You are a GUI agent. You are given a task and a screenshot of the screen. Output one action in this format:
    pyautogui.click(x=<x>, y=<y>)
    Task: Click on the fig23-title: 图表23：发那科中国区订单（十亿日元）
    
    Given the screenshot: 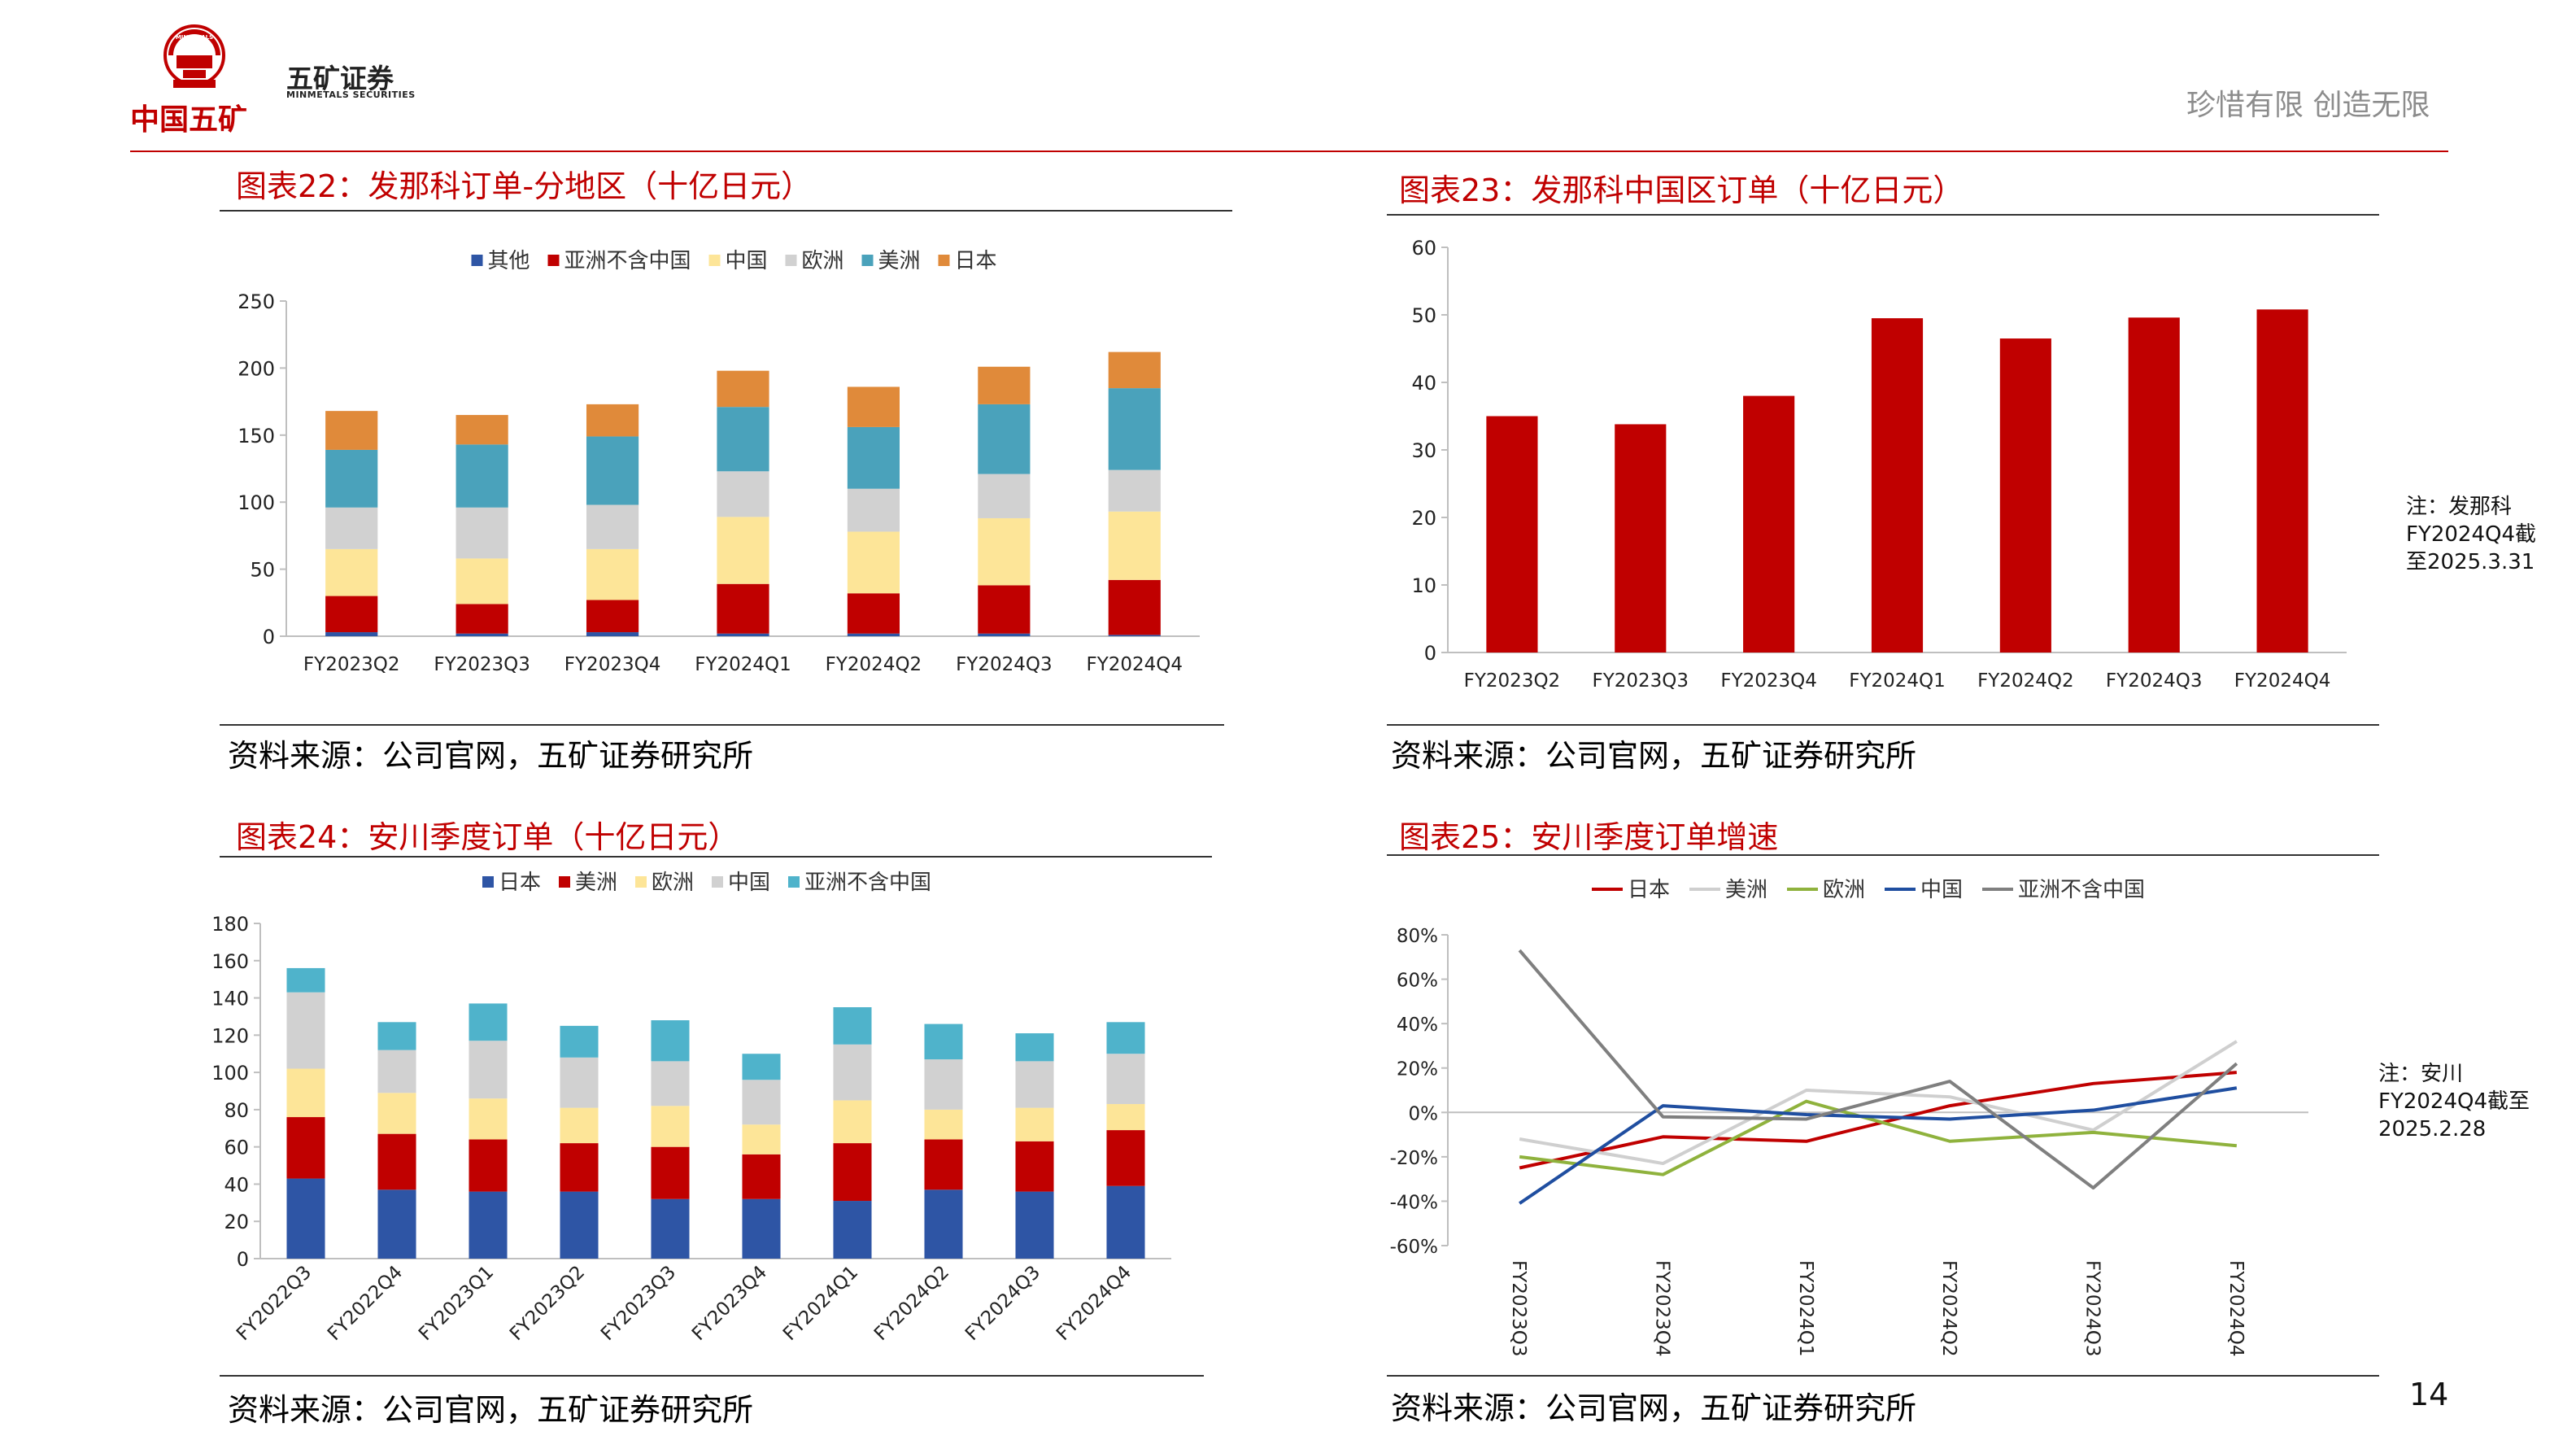 What is the action you would take?
    pyautogui.click(x=1681, y=190)
    